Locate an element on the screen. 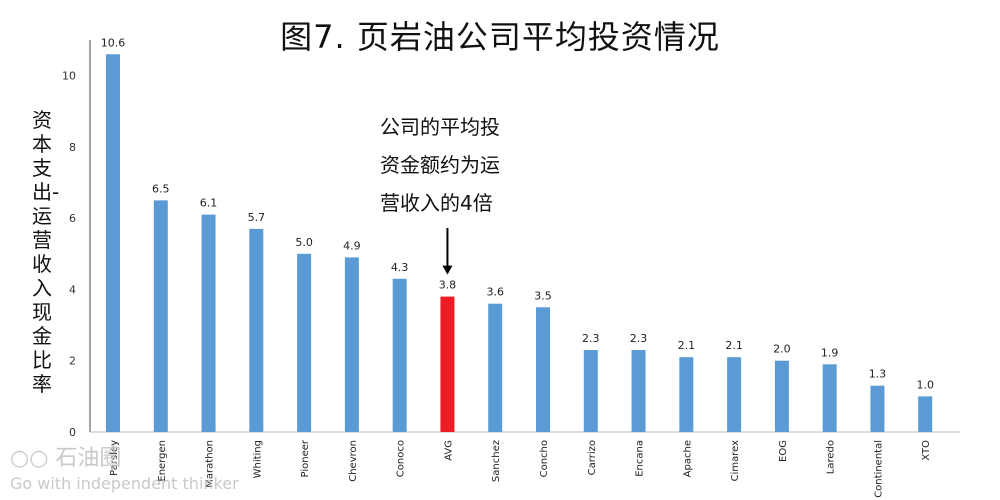  annotation-arrow is located at coordinates (447, 251).